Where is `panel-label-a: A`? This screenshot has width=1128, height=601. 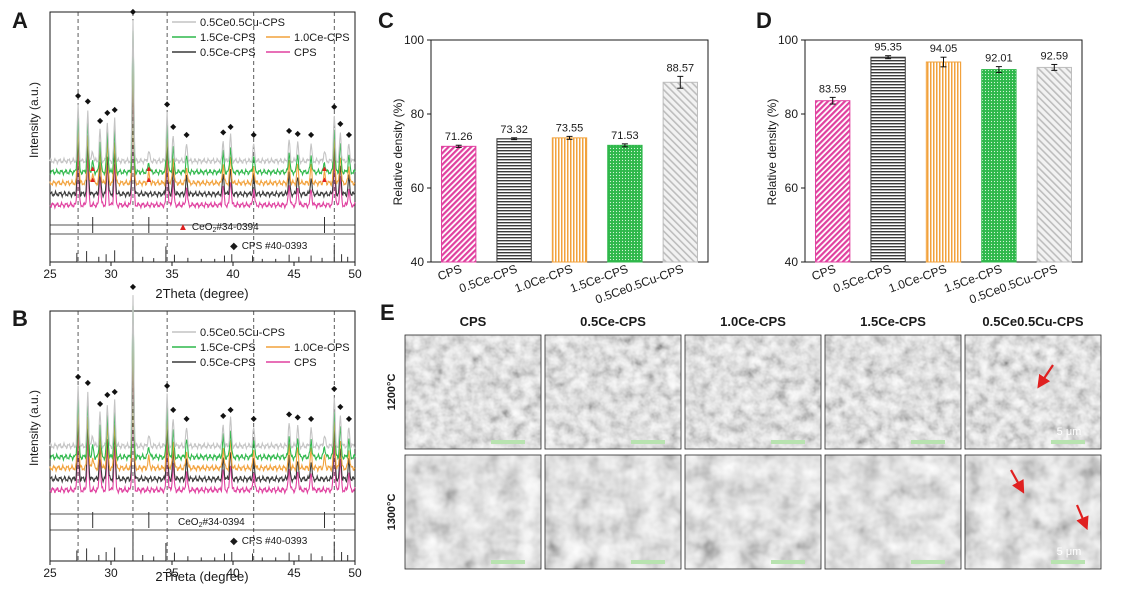
panel-label-a: A is located at coordinates (20, 20).